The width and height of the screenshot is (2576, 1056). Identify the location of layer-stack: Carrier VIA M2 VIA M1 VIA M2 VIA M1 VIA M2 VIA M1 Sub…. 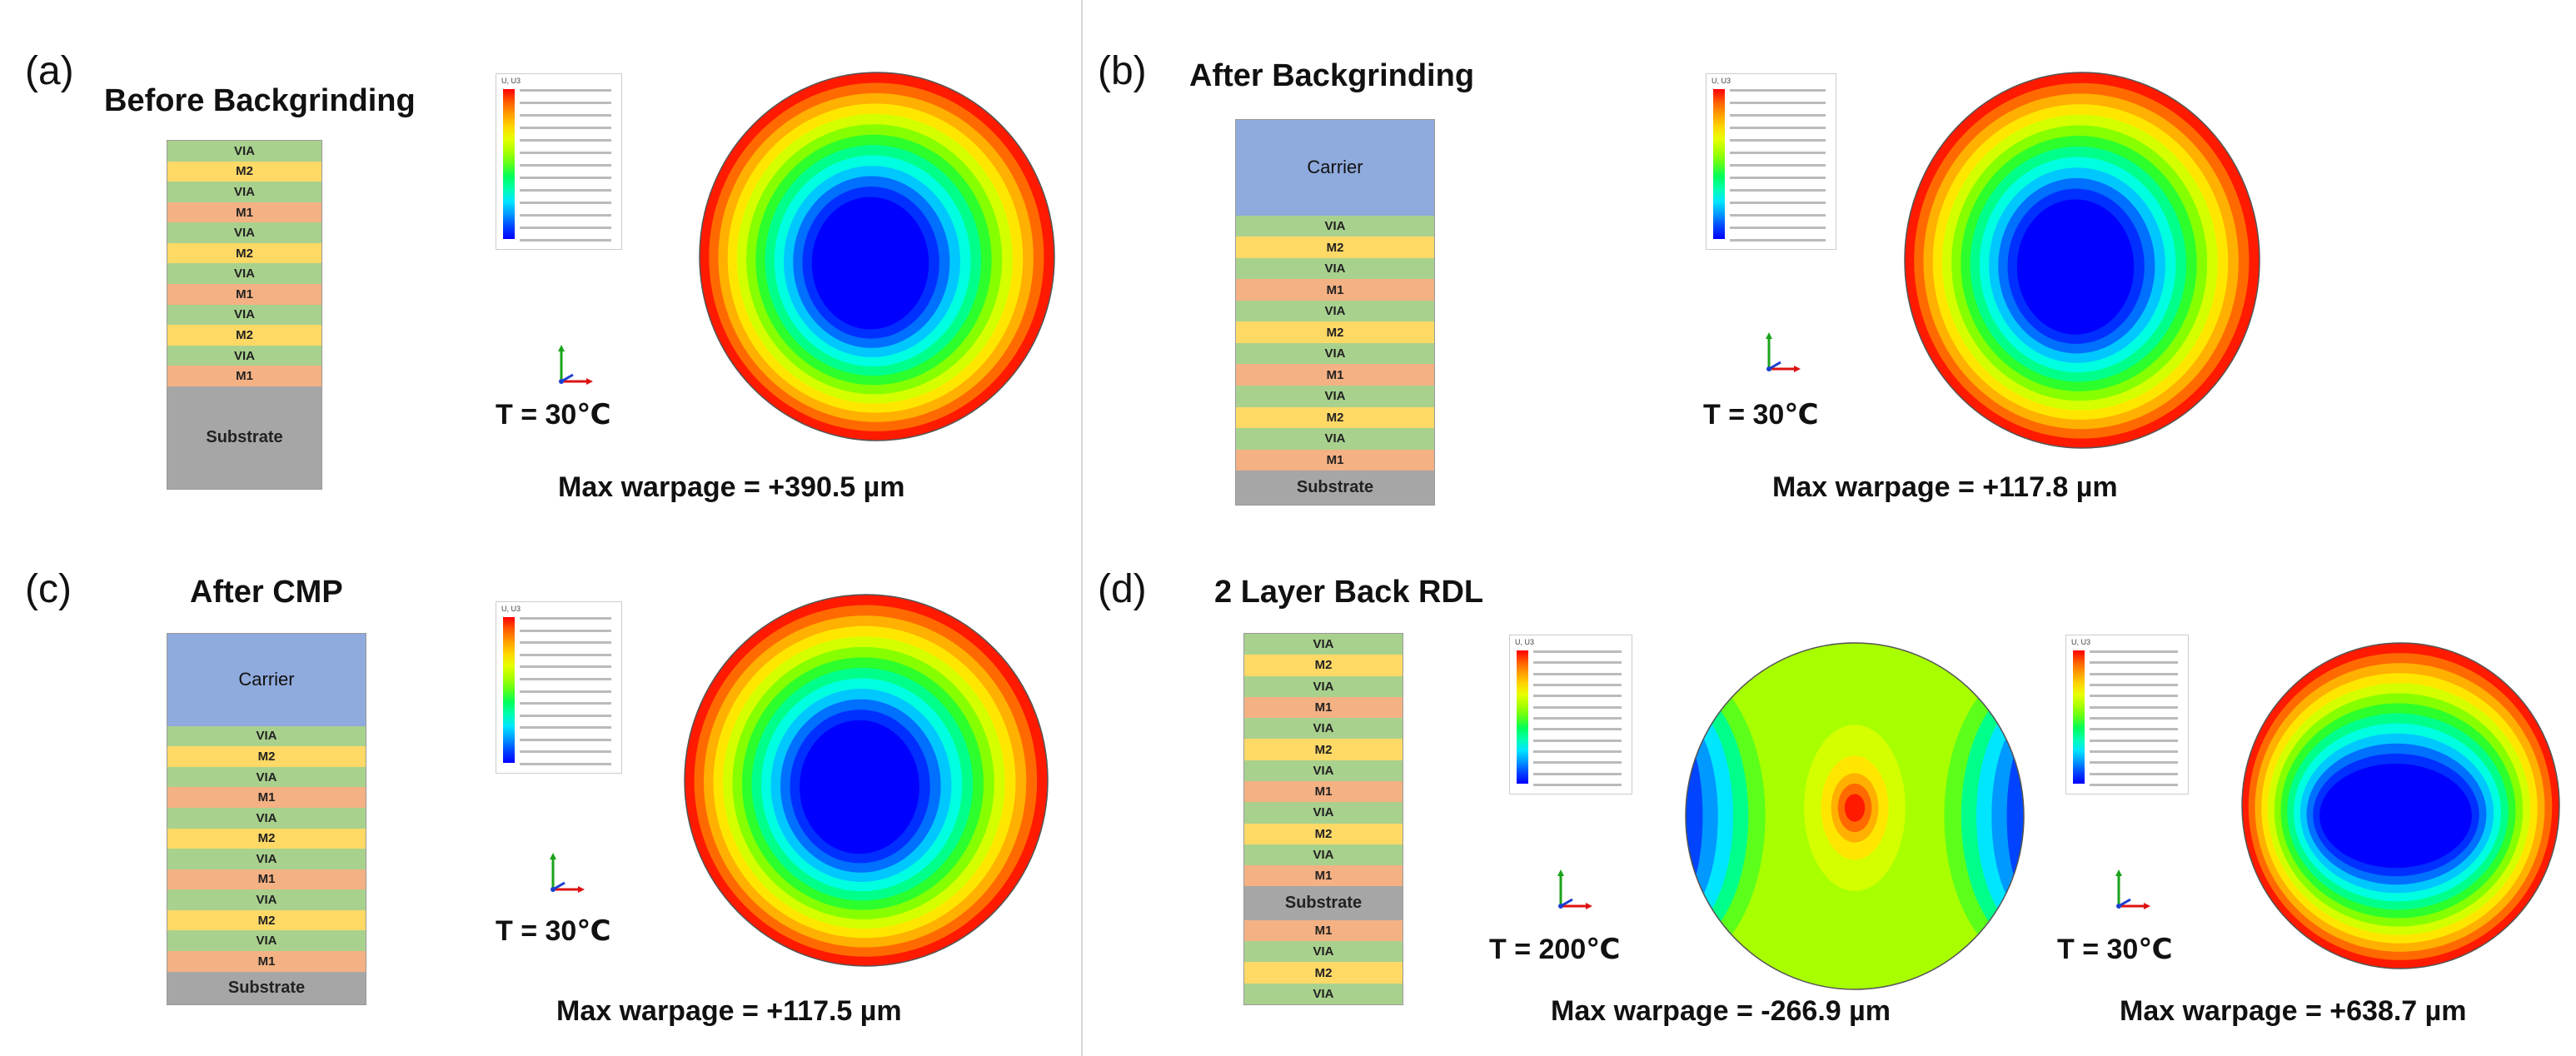
(266, 819).